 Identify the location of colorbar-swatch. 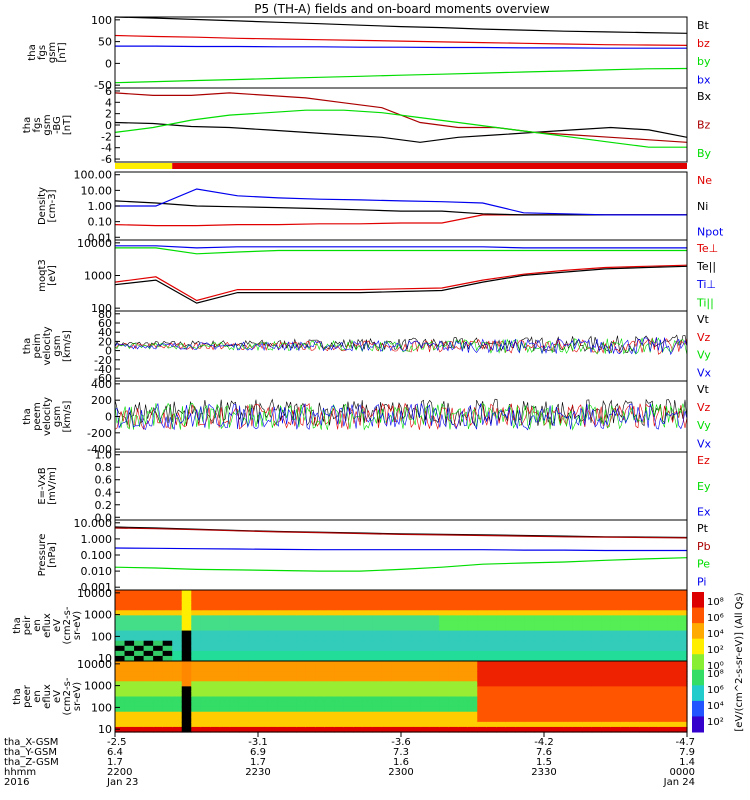
(698, 724).